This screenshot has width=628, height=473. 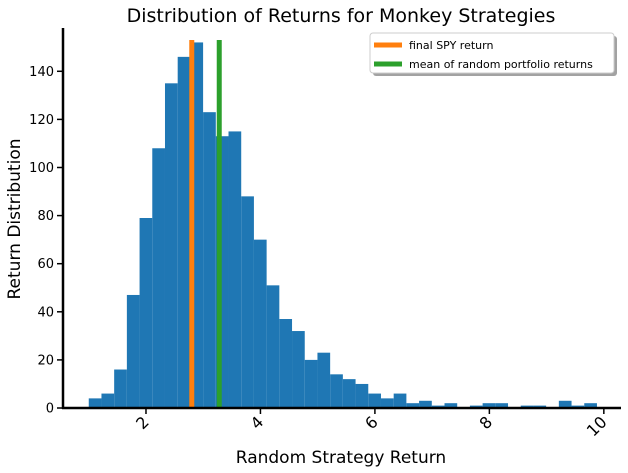 I want to click on x-tick-label: 2, so click(x=142, y=422).